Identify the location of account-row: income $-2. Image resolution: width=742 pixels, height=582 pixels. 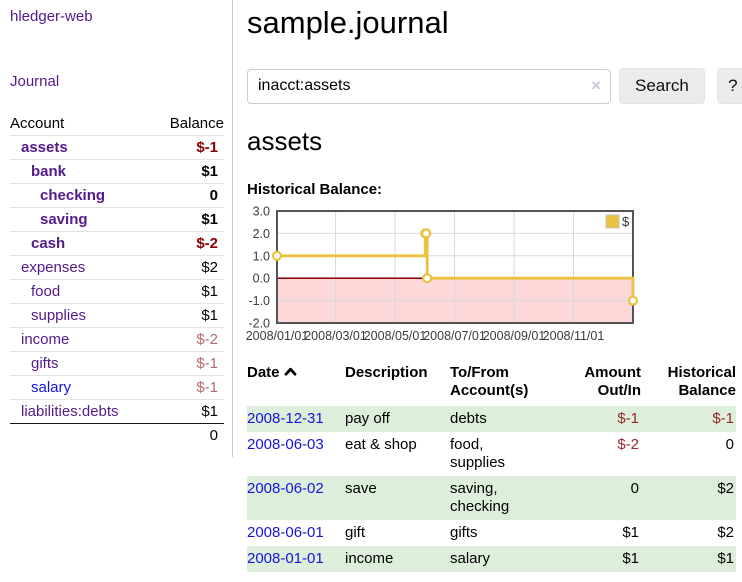
(117, 339).